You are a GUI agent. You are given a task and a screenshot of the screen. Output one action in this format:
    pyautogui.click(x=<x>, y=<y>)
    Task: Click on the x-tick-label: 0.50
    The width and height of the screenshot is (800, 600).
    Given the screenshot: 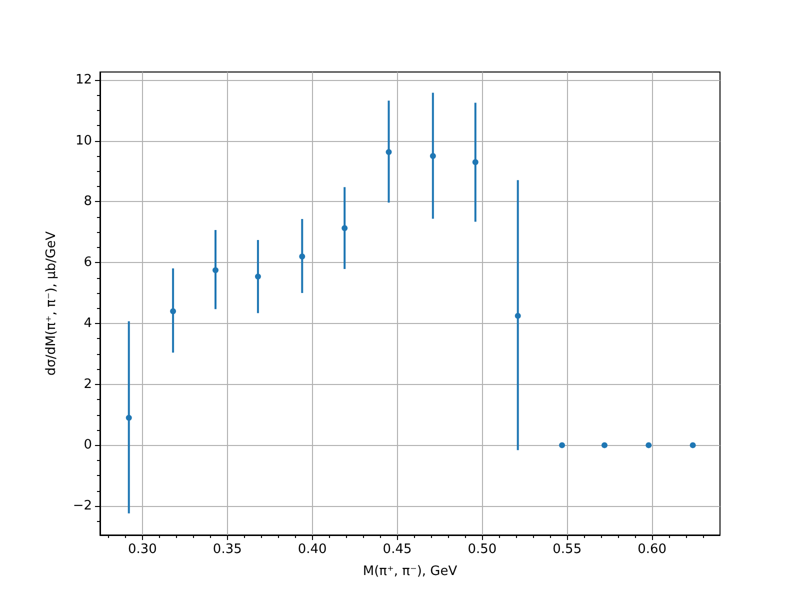 What is the action you would take?
    pyautogui.click(x=482, y=549)
    